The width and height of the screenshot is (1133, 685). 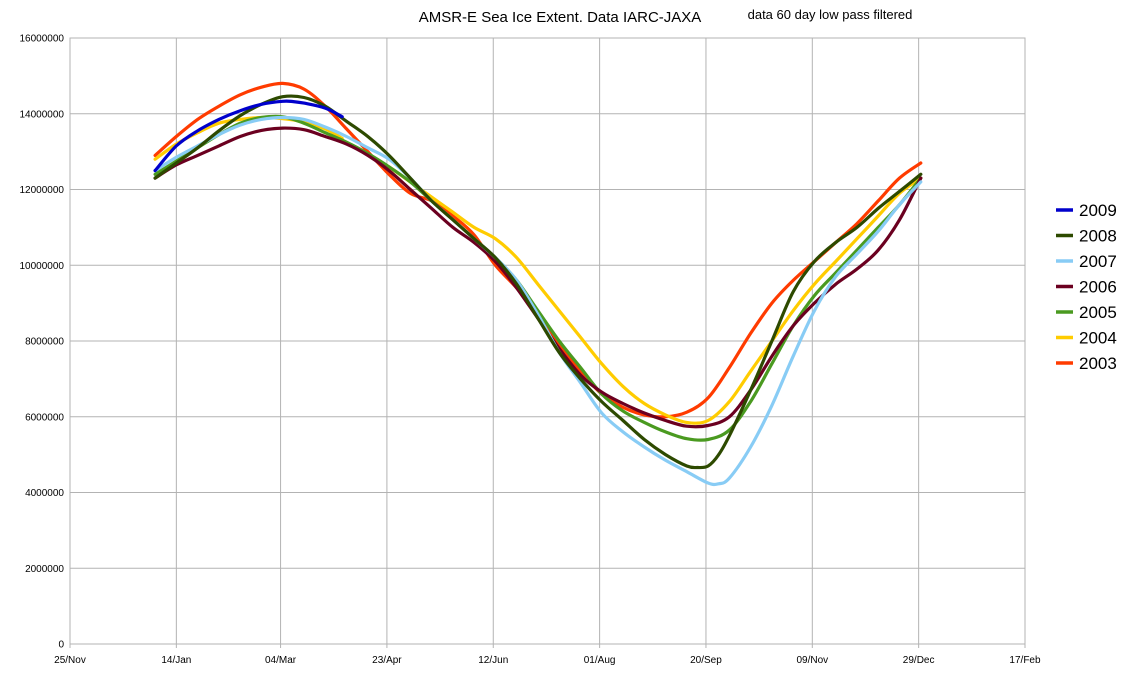 I want to click on x-tick-label: 25/Nov, so click(x=70, y=660).